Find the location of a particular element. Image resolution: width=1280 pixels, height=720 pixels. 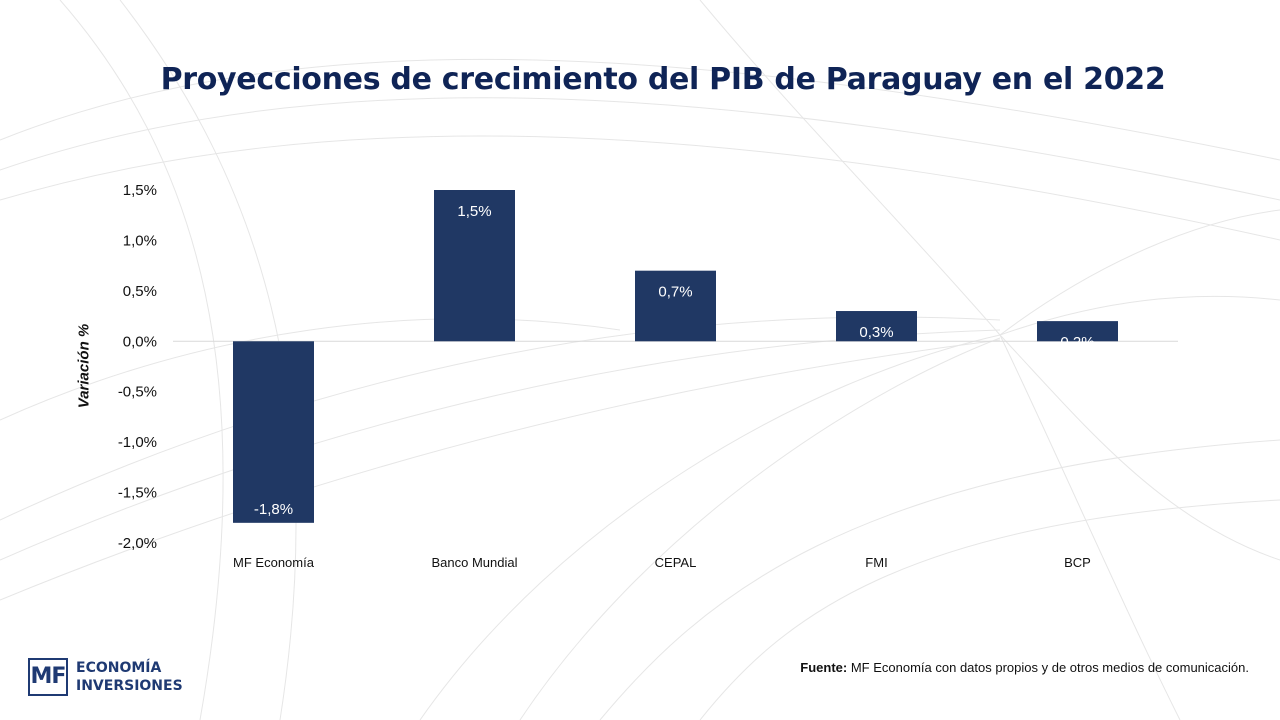

bar-data-label: 0,7% is located at coordinates (675, 292).